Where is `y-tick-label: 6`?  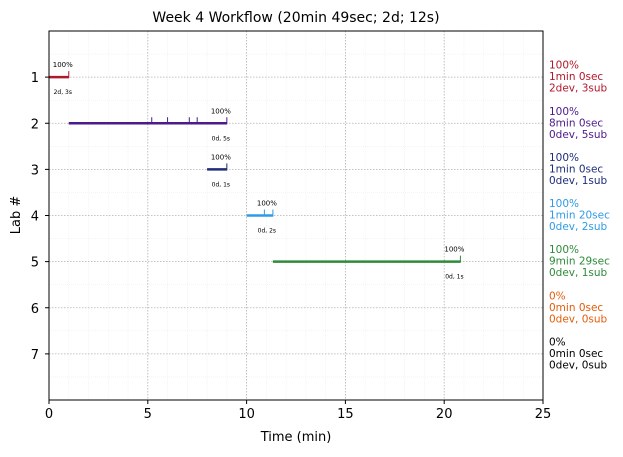
y-tick-label: 6 is located at coordinates (35, 309).